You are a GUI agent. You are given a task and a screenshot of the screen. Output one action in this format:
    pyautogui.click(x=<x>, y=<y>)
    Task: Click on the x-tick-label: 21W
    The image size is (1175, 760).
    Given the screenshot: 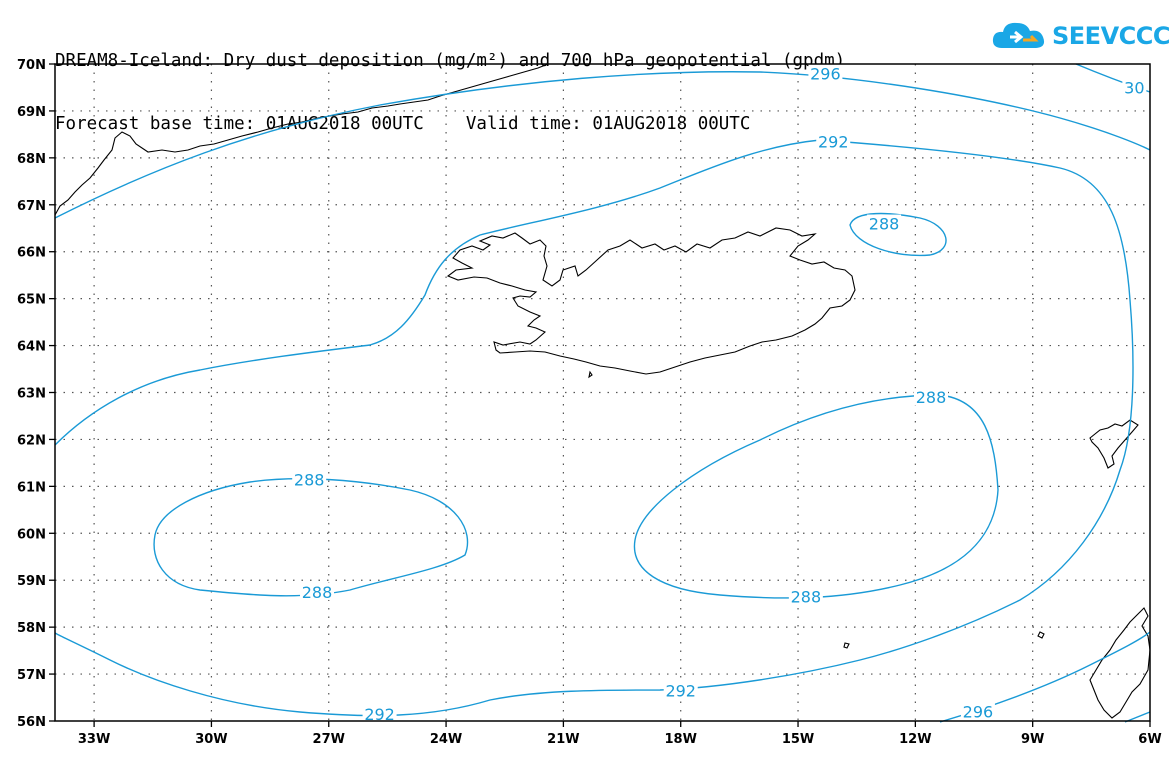 What is the action you would take?
    pyautogui.click(x=563, y=739)
    